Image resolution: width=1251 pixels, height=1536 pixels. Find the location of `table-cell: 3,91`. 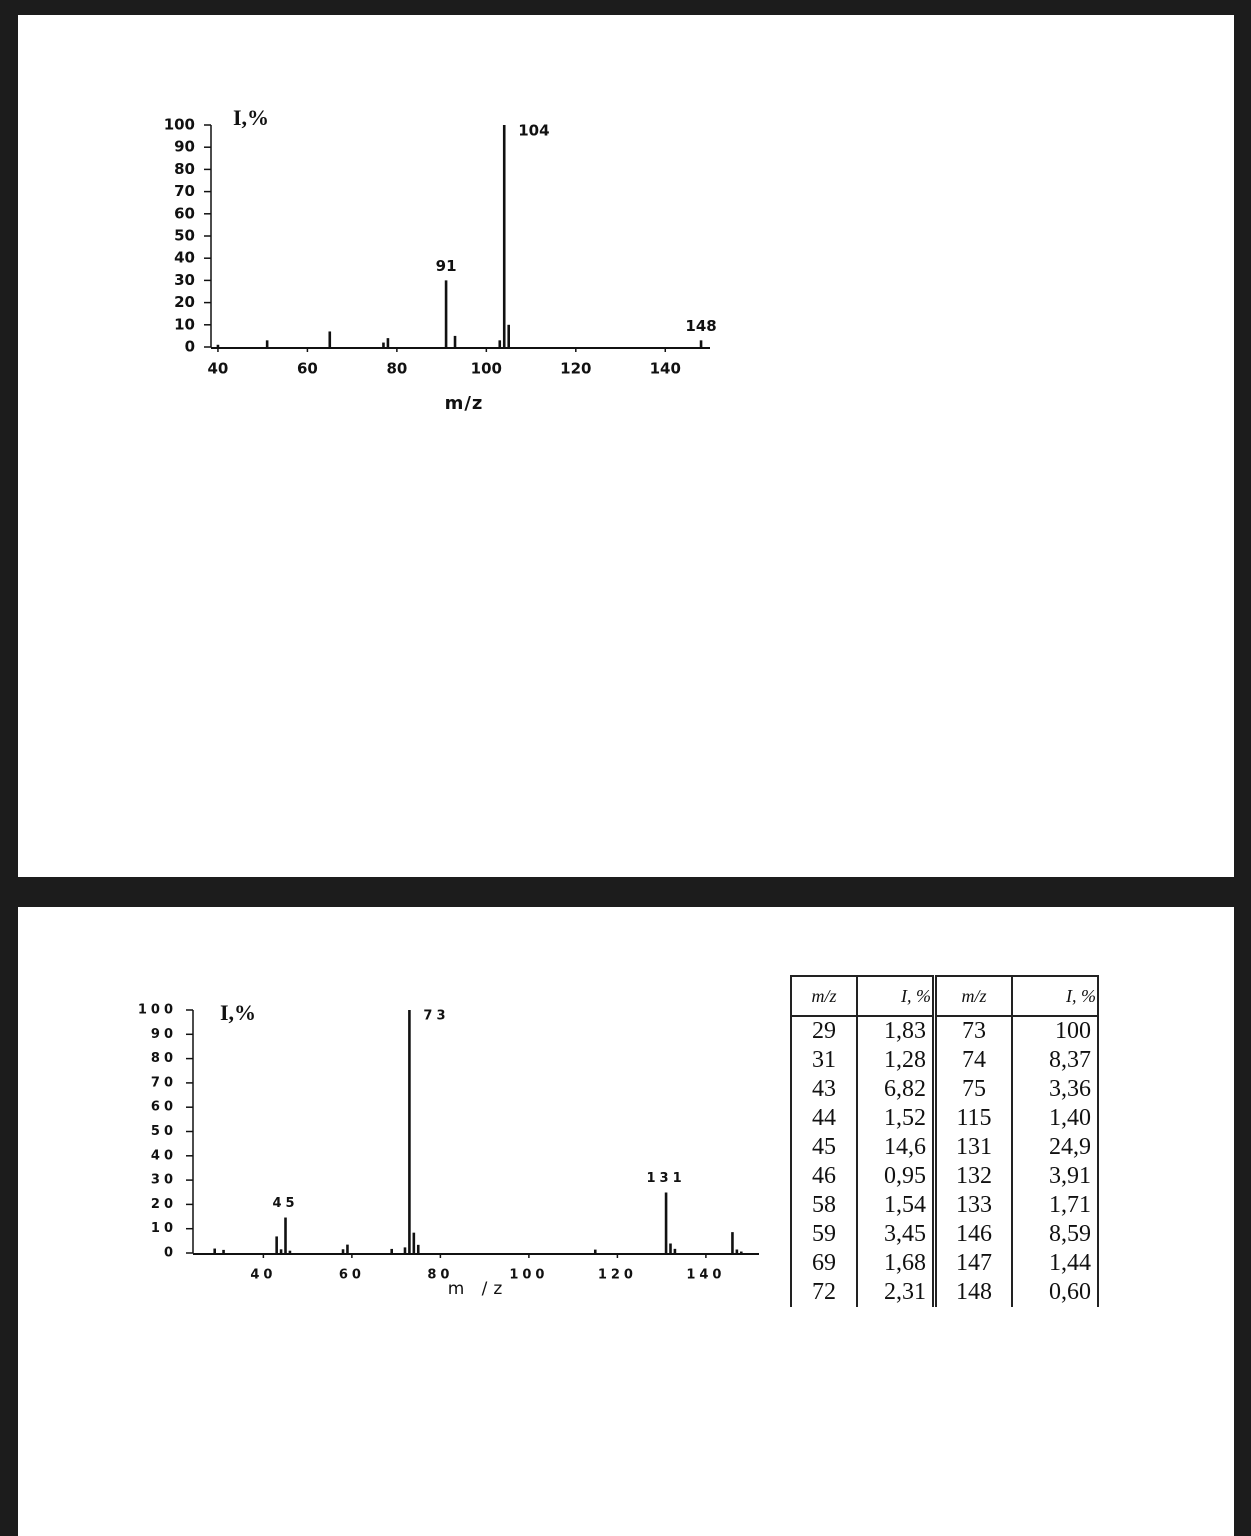

table-cell: 3,91 is located at coordinates (1055, 1176).